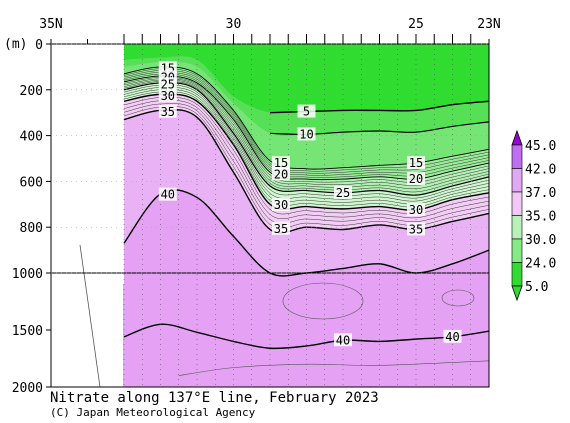 The image size is (570, 423). Describe the element at coordinates (540, 146) in the screenshot. I see `colorbar-label: 45.0` at that location.